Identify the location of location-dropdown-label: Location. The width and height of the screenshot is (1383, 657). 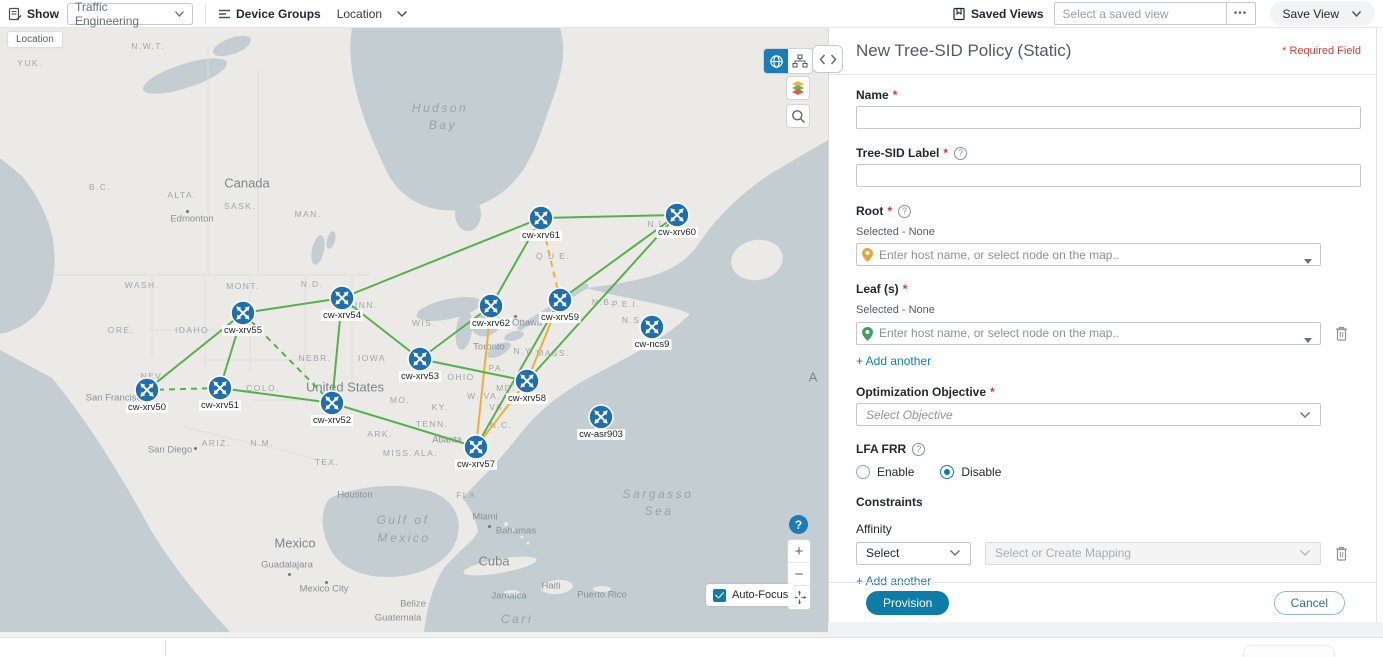
(359, 14).